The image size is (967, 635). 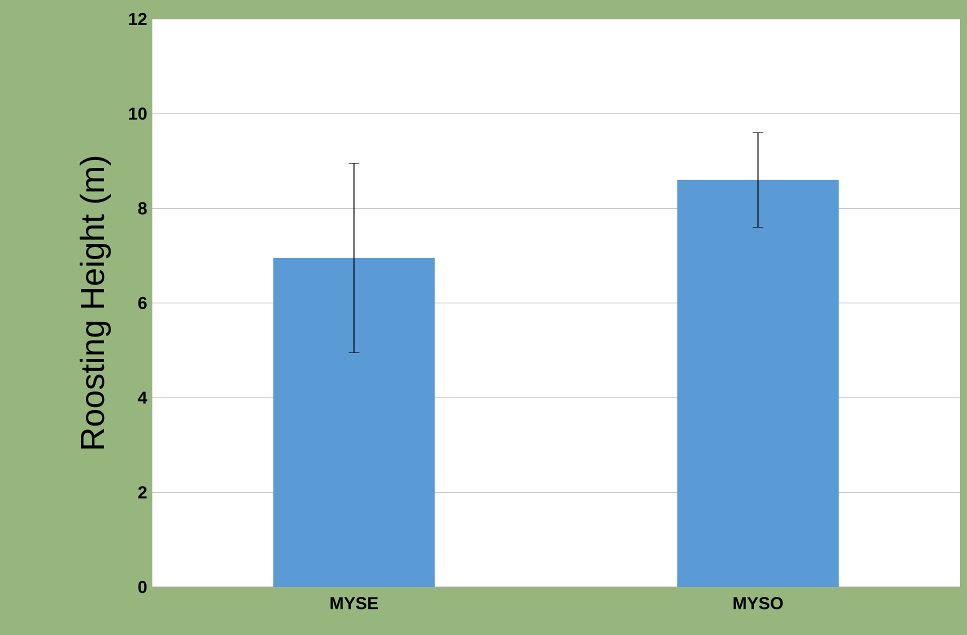 I want to click on x-tick-label: MYSO, so click(x=758, y=603).